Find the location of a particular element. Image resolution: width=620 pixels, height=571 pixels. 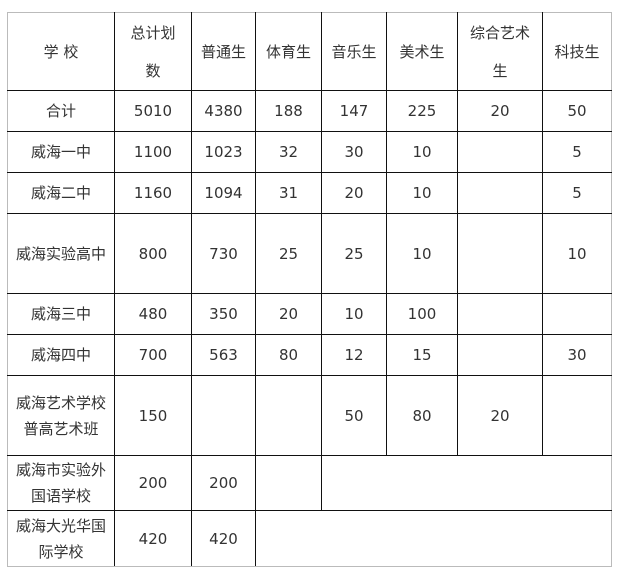

cell-regular: 730 is located at coordinates (223, 253).